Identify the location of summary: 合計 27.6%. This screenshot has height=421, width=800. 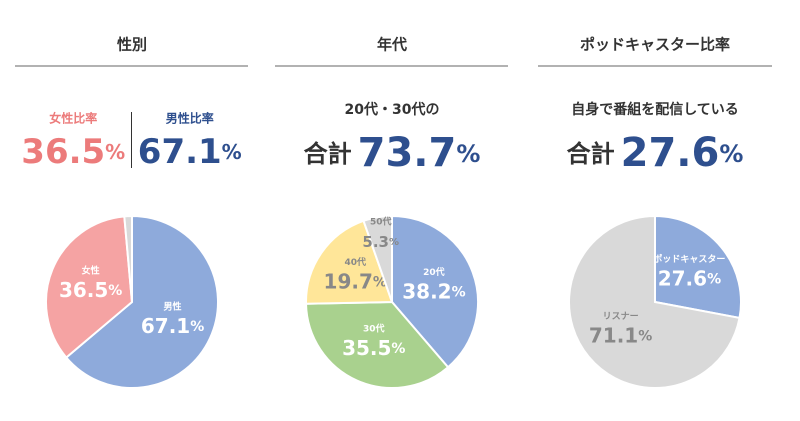
(655, 153).